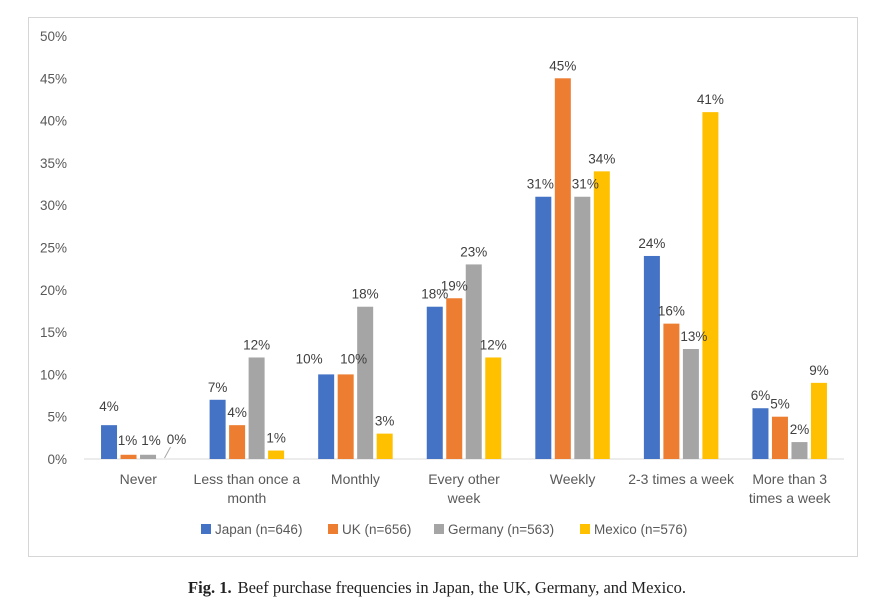  I want to click on x-tick-label: Weekly, so click(573, 479).